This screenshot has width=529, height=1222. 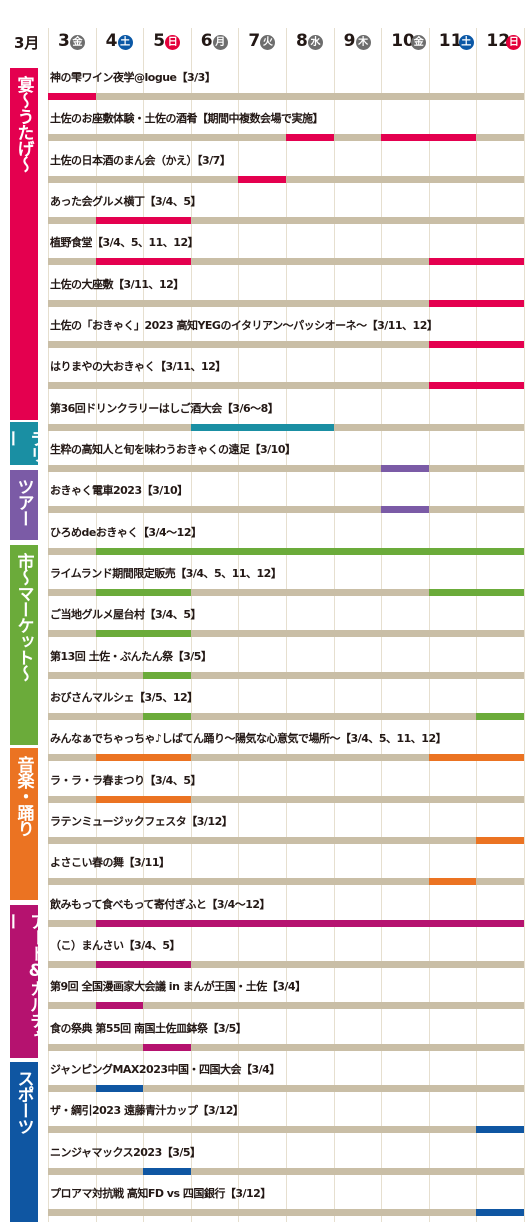 What do you see at coordinates (363, 42) in the screenshot?
I see `weekday: 木` at bounding box center [363, 42].